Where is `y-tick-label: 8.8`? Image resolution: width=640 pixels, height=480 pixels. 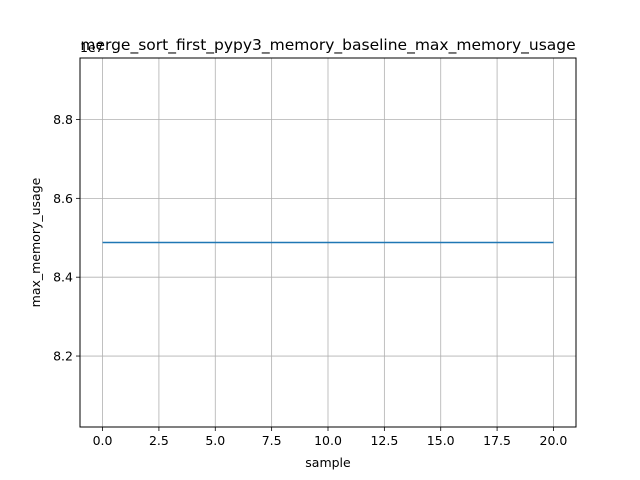
y-tick-label: 8.8 is located at coordinates (63, 119).